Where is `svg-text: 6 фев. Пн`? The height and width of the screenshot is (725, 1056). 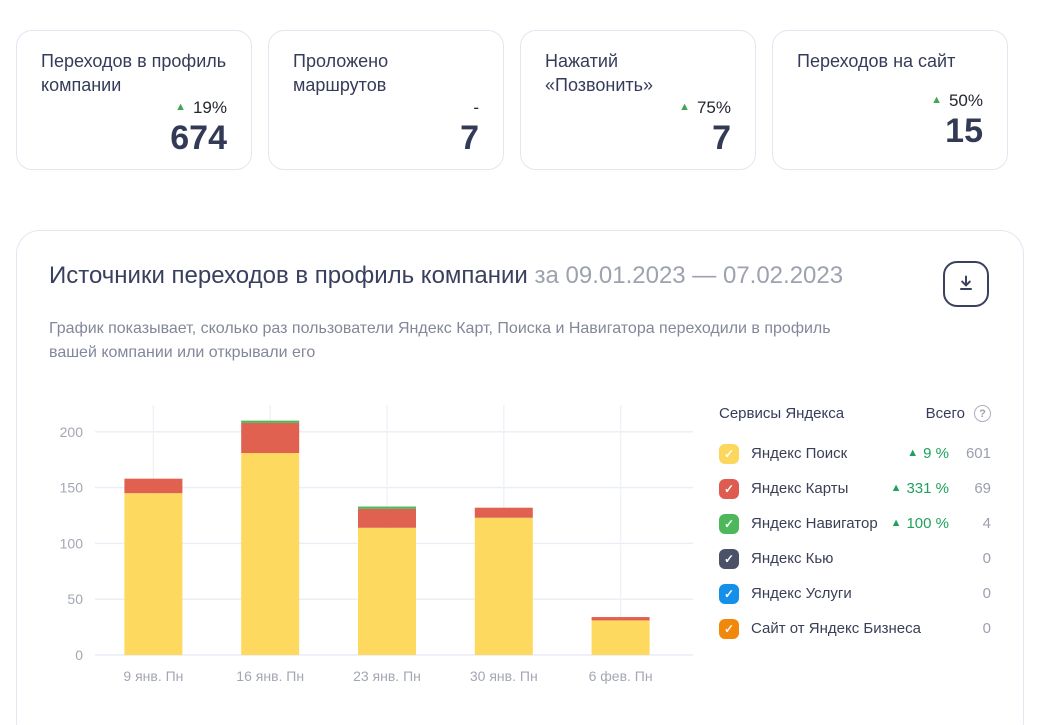 svg-text: 6 фев. Пн is located at coordinates (621, 676).